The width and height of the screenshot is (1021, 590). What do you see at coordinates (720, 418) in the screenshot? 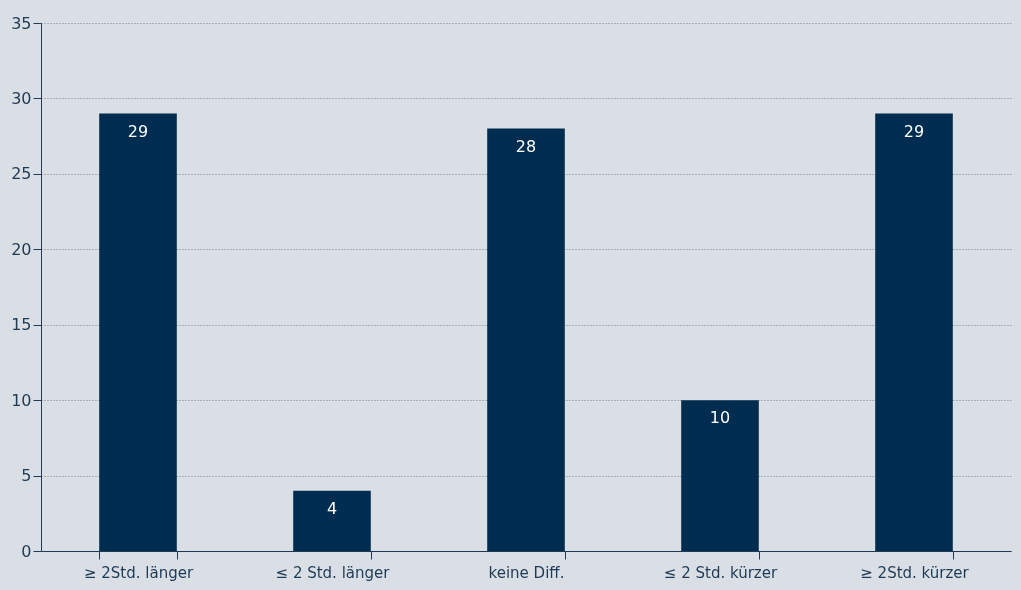
I see `data-label: 10` at bounding box center [720, 418].